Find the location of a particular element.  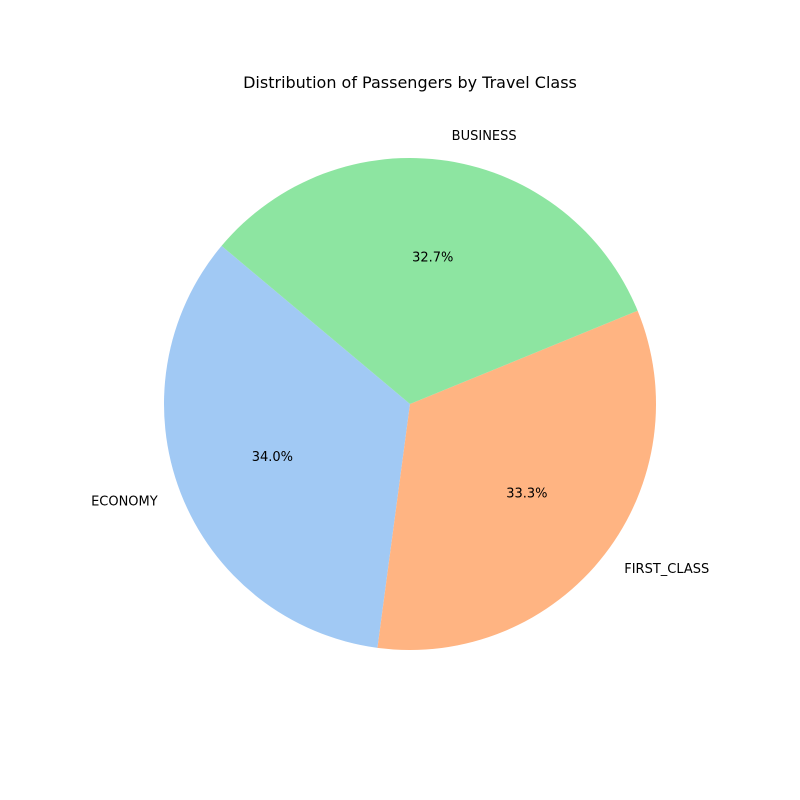

slice-label-business: BUSINESS is located at coordinates (484, 136).